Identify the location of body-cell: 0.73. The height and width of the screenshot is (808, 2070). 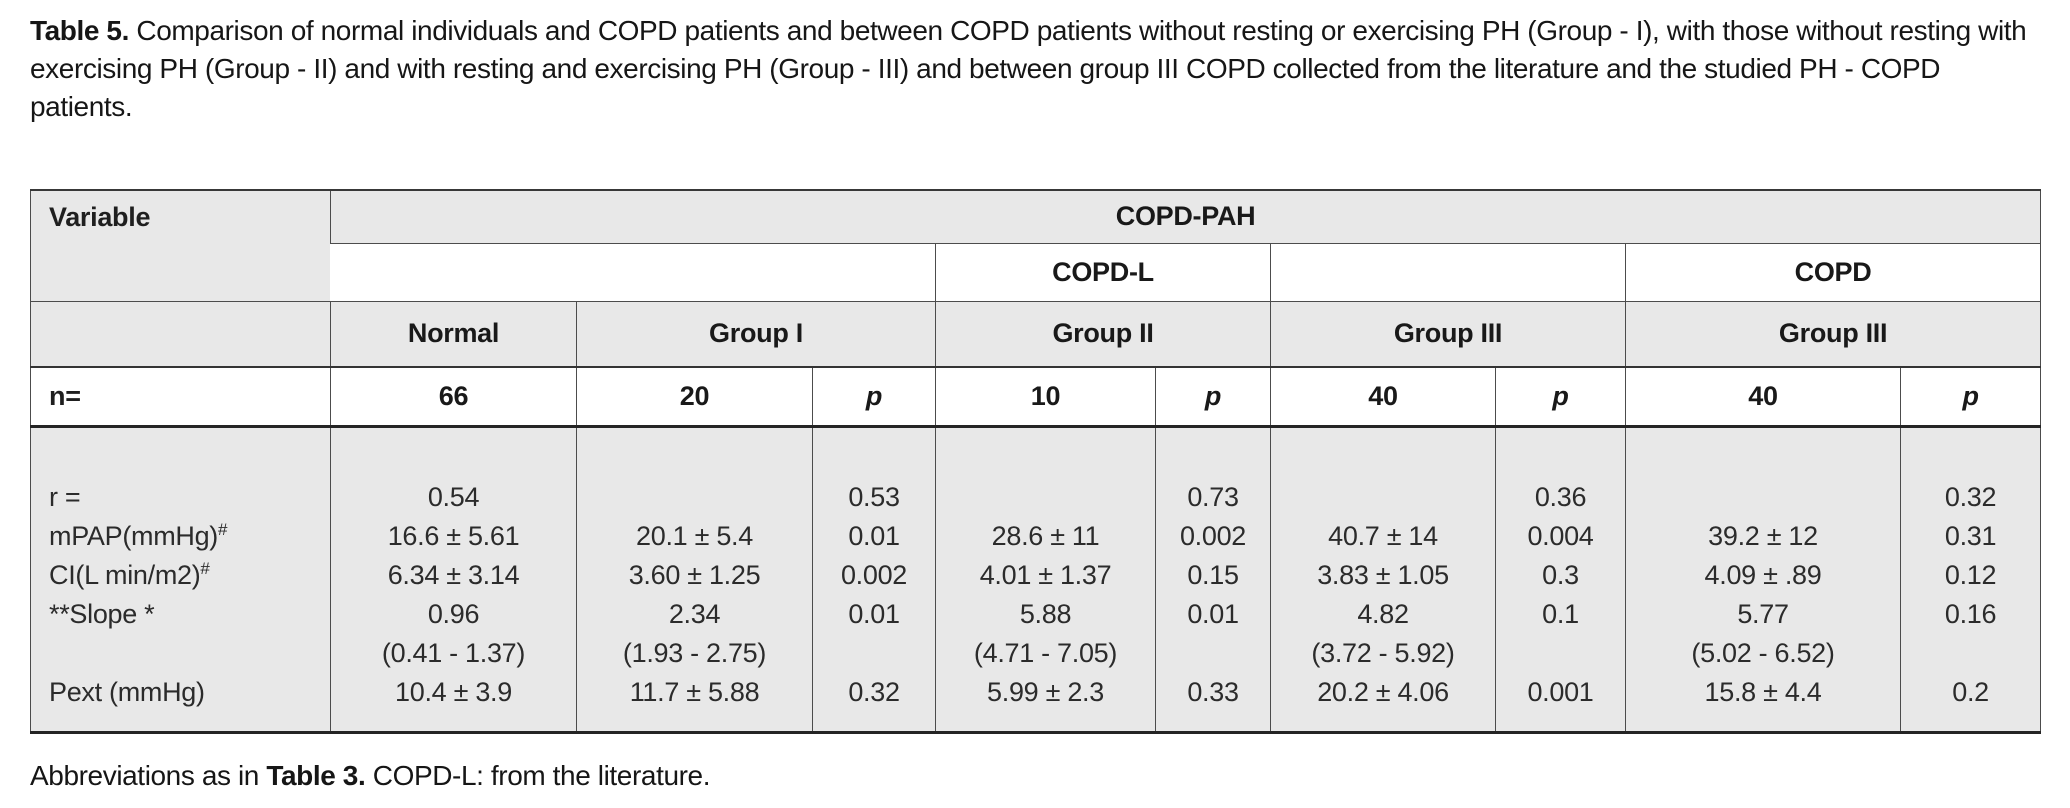
(1213, 497).